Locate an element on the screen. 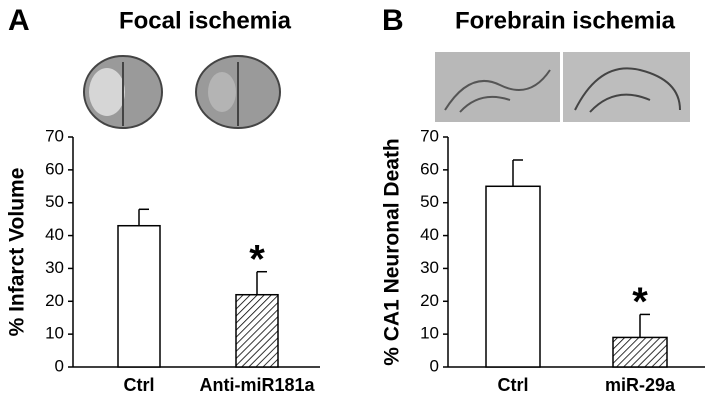 The width and height of the screenshot is (714, 410). chart-title: Focal ischemia is located at coordinates (205, 20).